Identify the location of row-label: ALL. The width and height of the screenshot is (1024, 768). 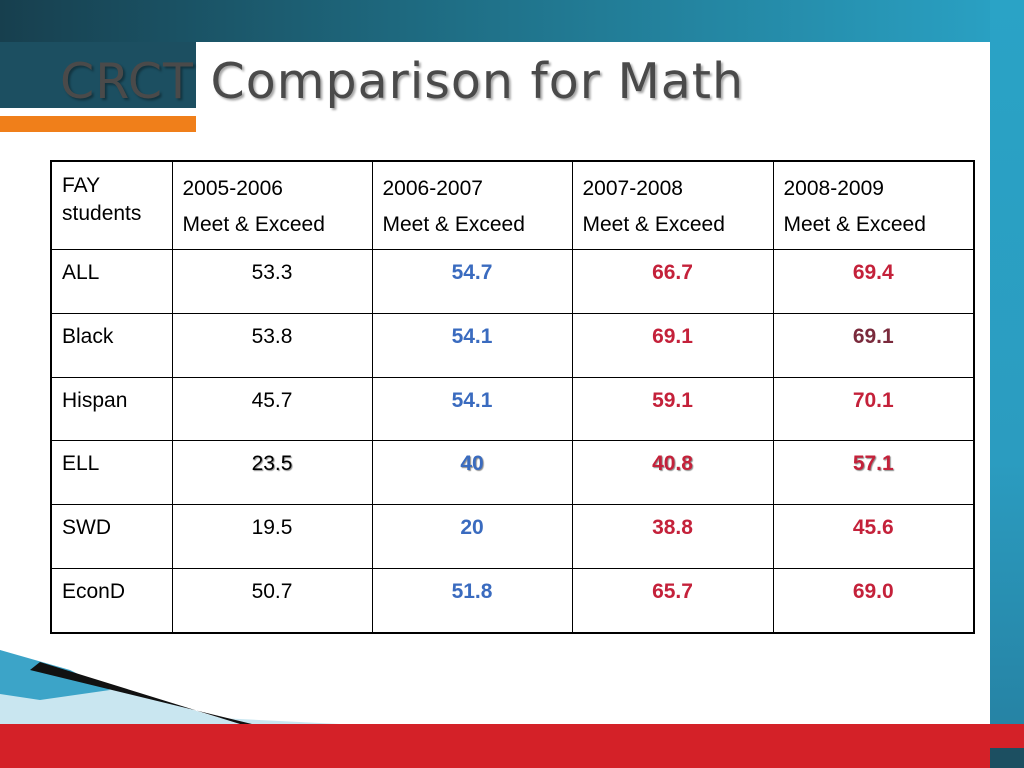
(111, 281).